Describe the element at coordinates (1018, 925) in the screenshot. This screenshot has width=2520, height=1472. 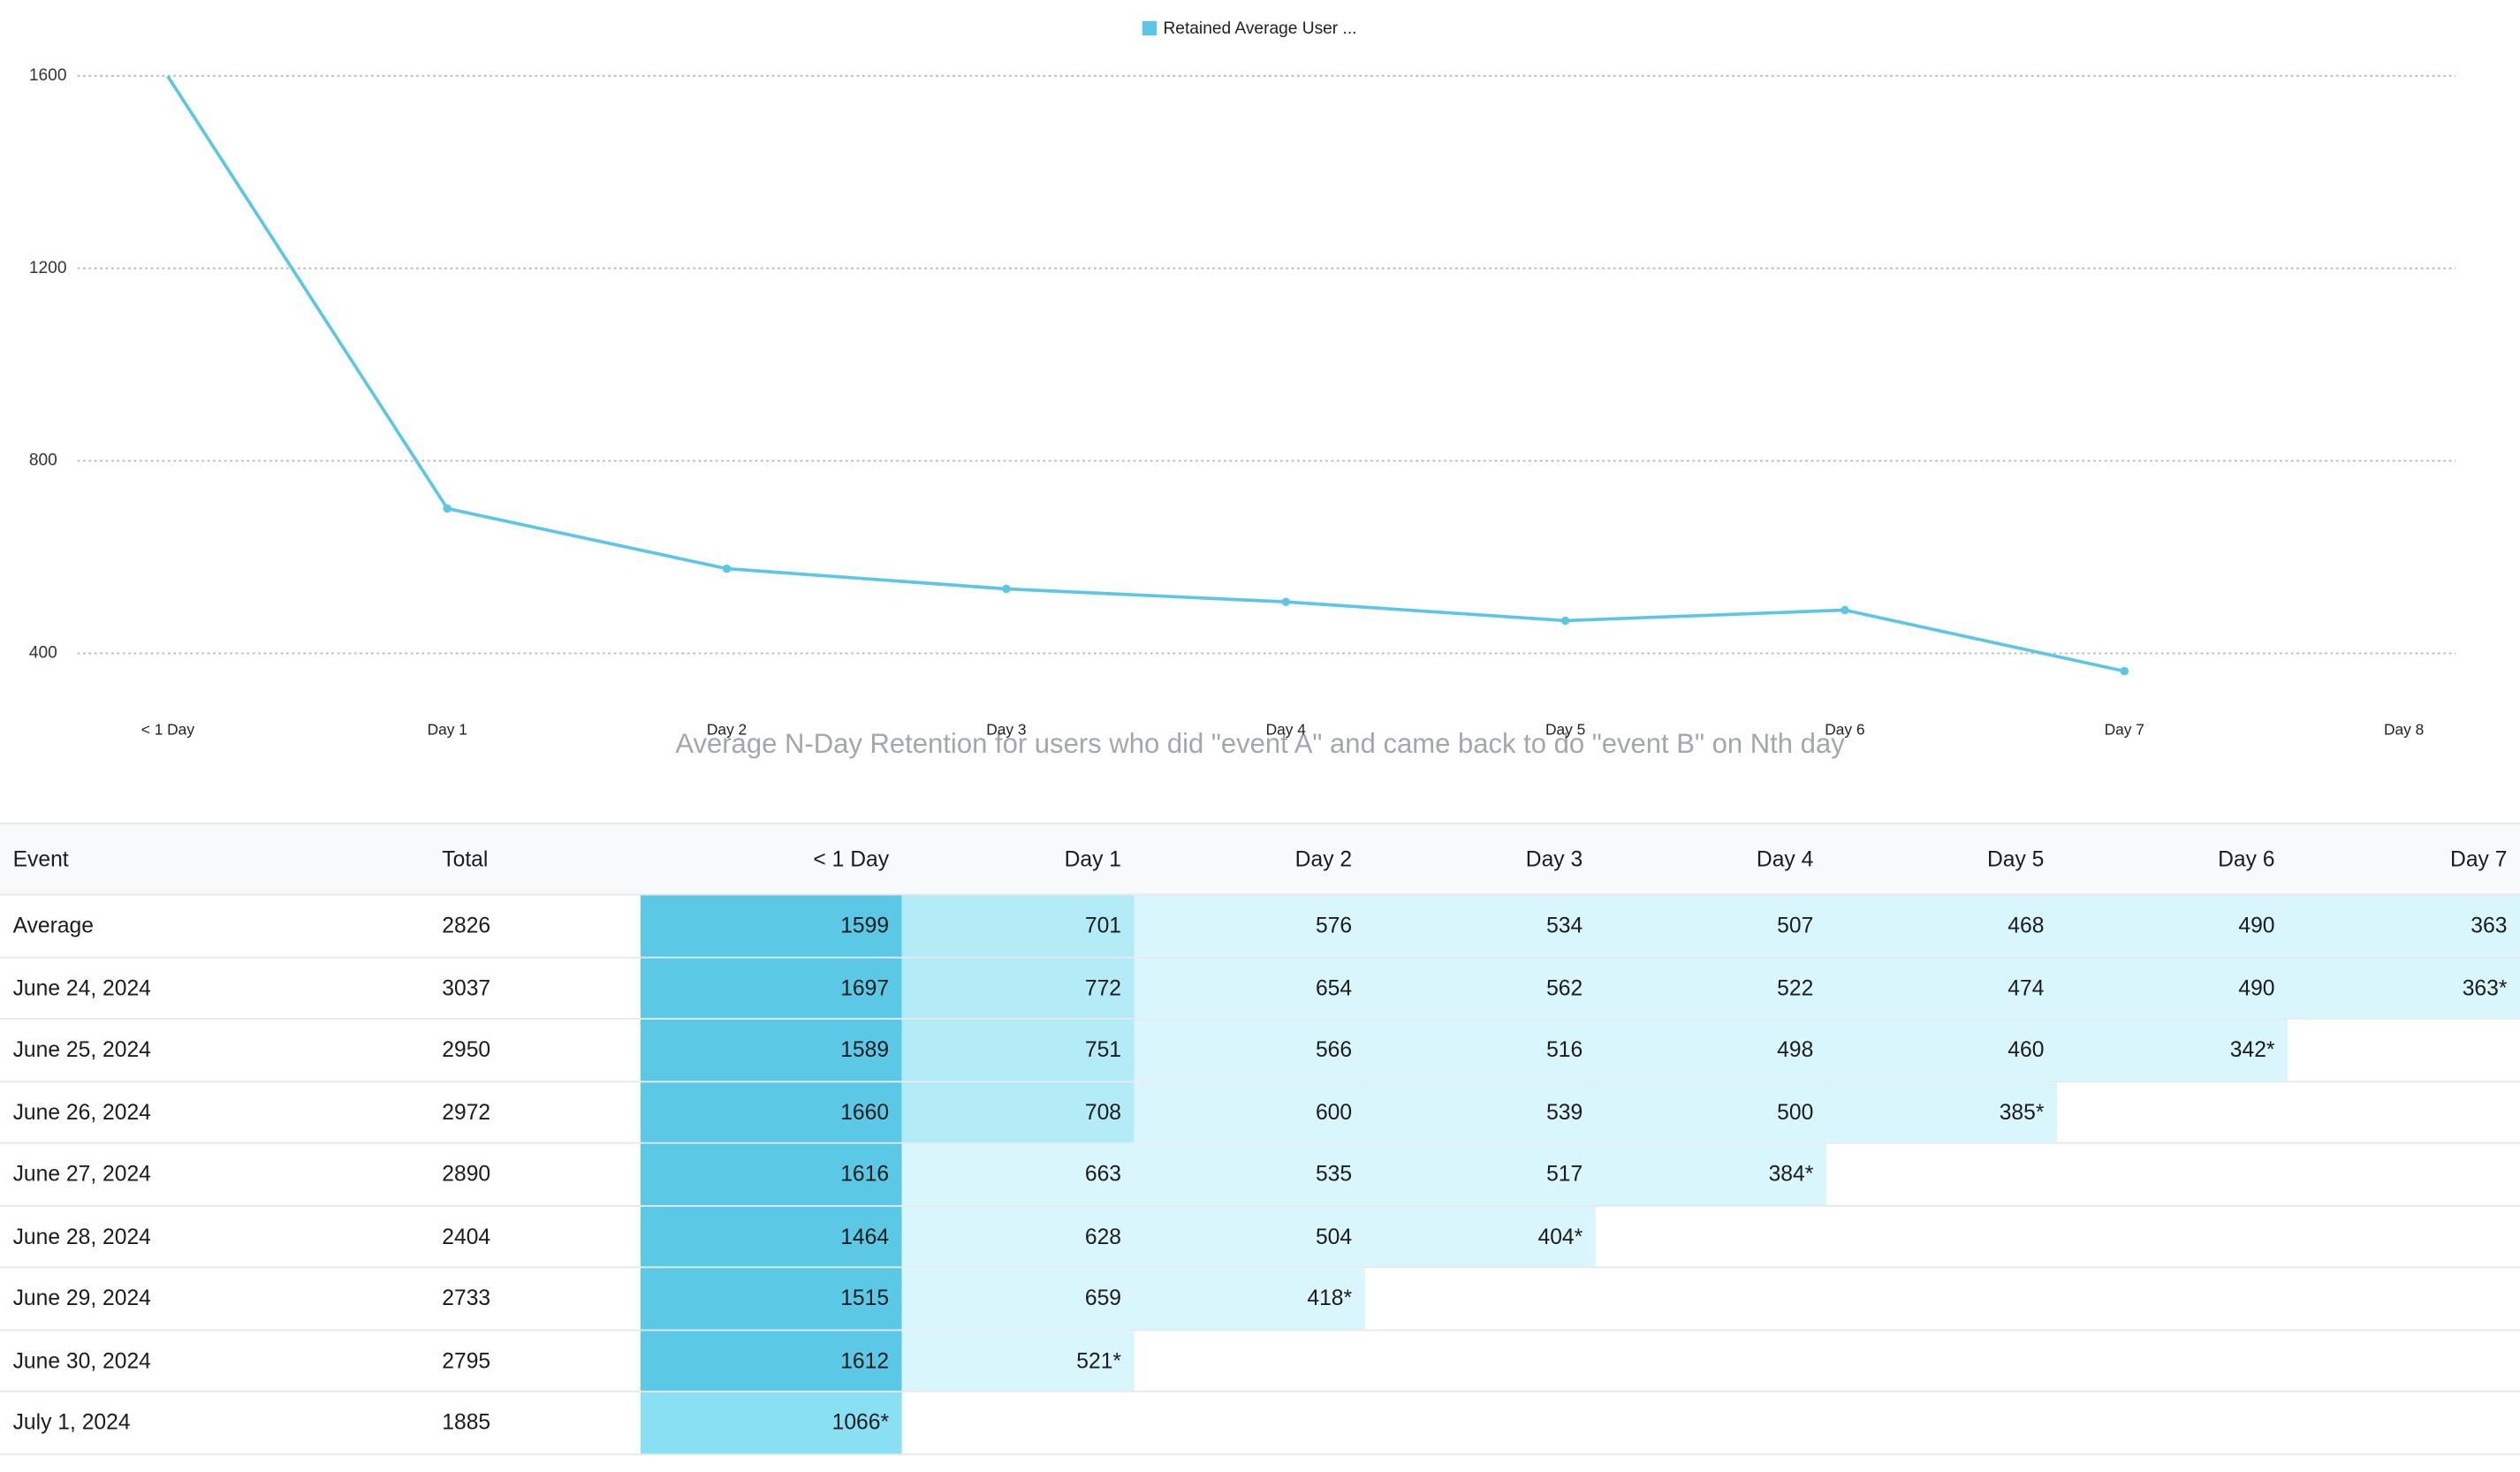
I see `value-cell: 701` at that location.